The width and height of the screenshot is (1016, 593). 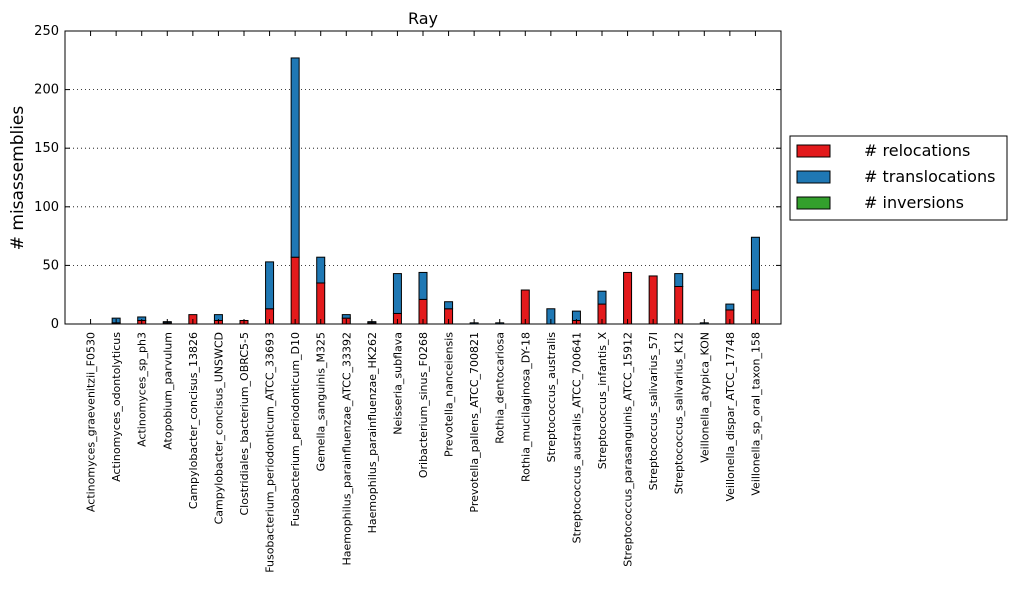 I want to click on x-tick-label: Actinomyces_sp_ph3, so click(x=142, y=389).